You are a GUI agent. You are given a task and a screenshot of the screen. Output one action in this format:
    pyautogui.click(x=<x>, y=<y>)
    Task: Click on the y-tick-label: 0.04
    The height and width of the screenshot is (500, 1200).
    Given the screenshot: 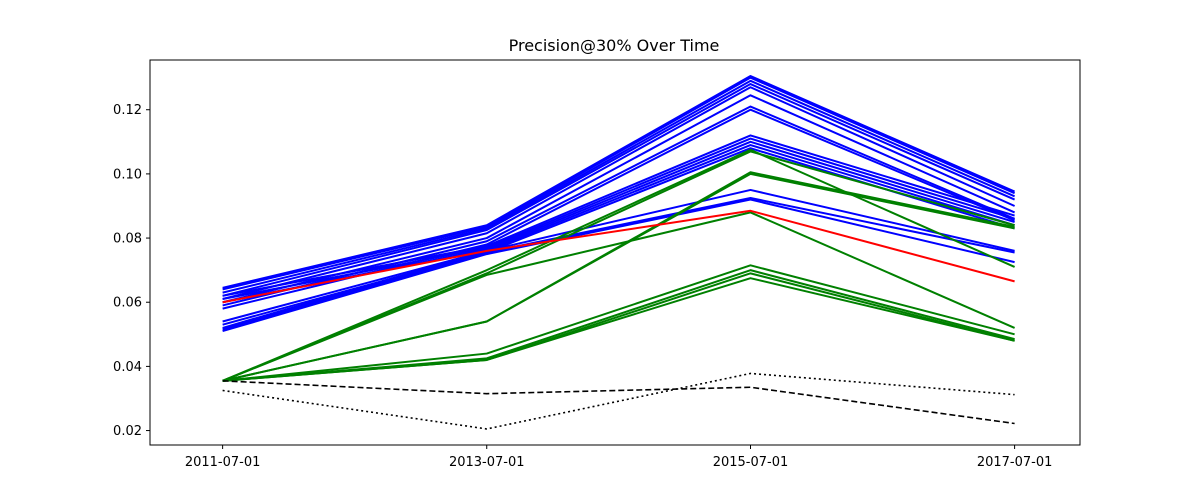 What is the action you would take?
    pyautogui.click(x=127, y=367)
    